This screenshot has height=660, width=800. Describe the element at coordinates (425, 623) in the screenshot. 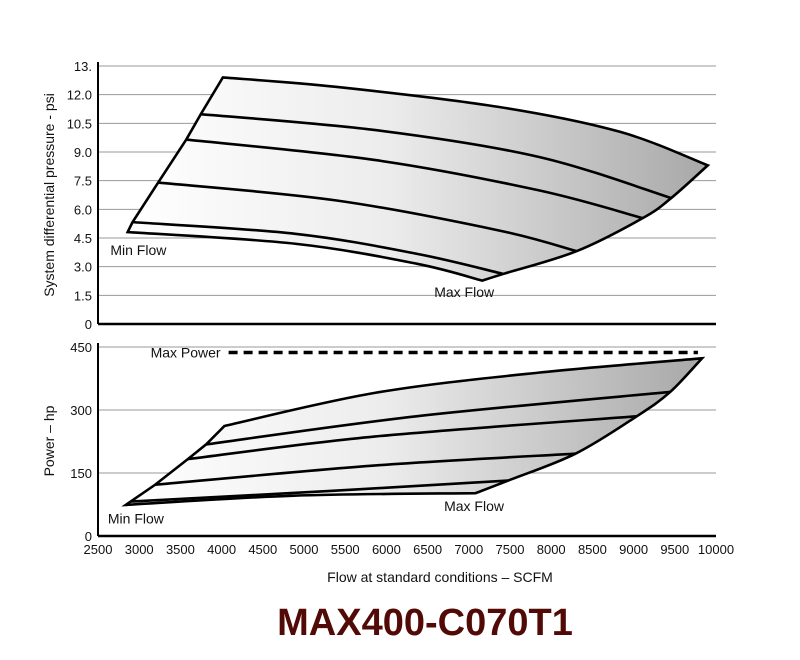

I see `model-title: MAX400-C070T1` at that location.